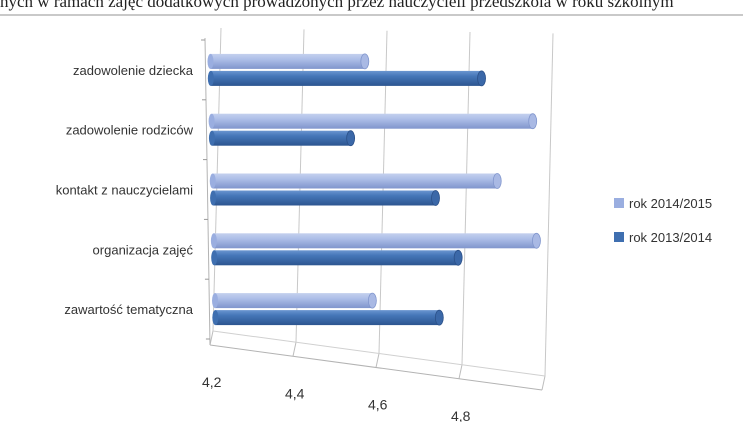  Describe the element at coordinates (130, 130) in the screenshot. I see `category-label: zadowolenie rodziców` at that location.